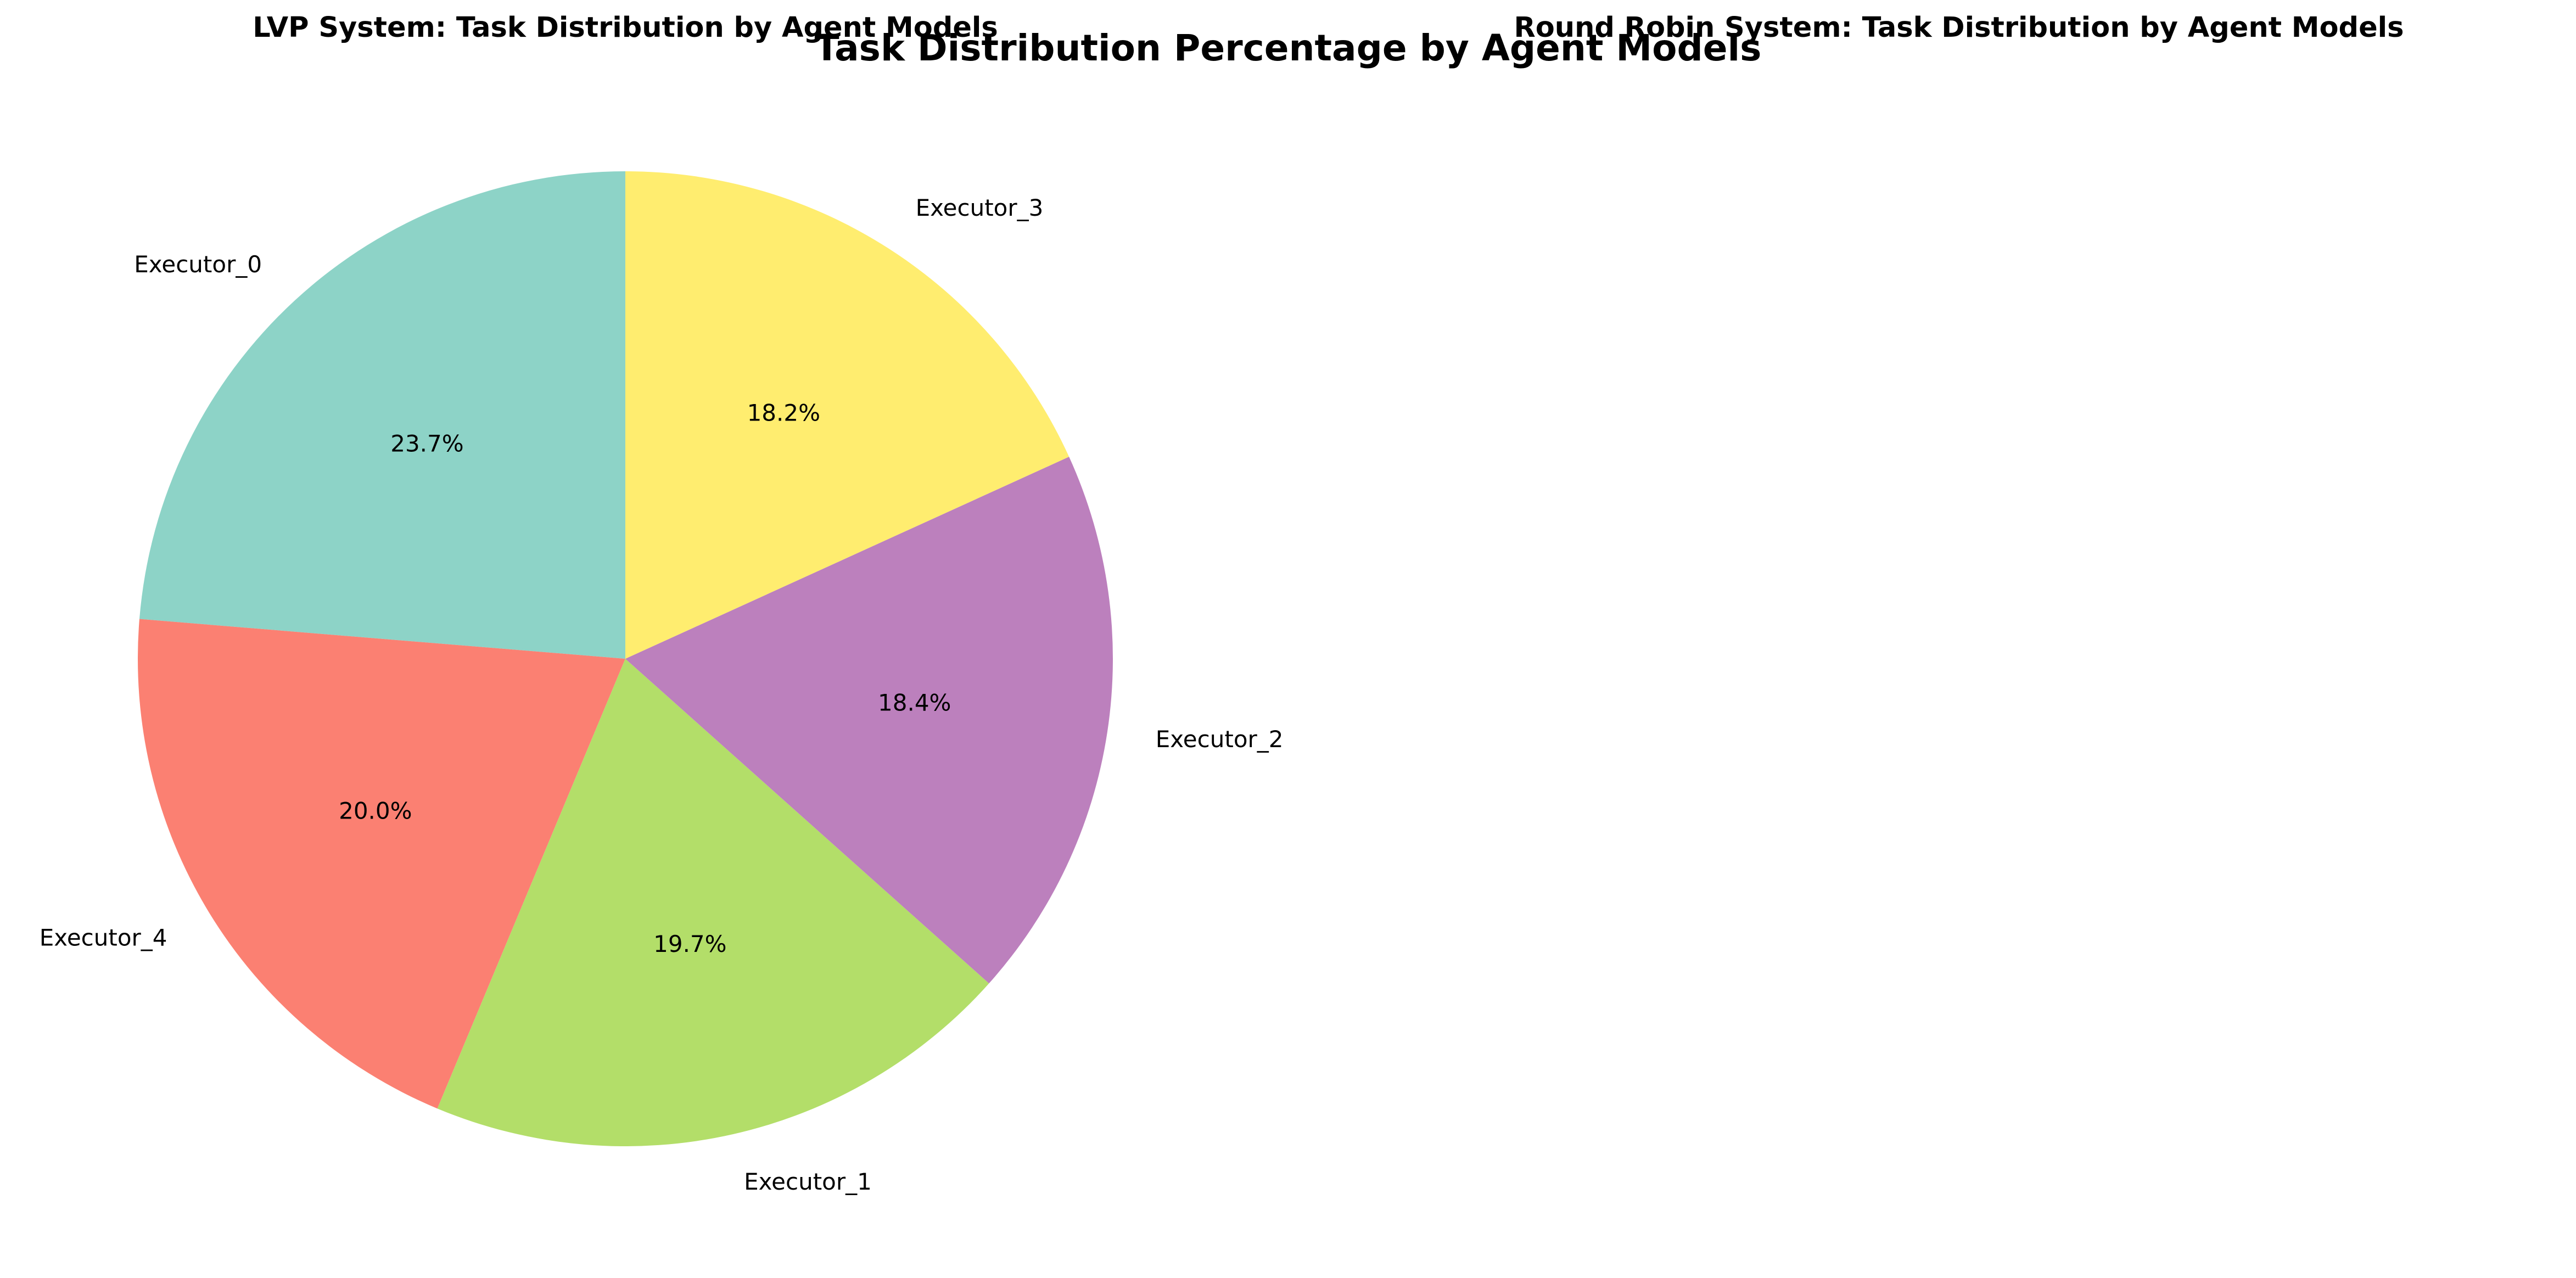 This screenshot has height=1278, width=2576. Describe the element at coordinates (103, 938) in the screenshot. I see `slice-label-executor-4: Executor_4` at that location.